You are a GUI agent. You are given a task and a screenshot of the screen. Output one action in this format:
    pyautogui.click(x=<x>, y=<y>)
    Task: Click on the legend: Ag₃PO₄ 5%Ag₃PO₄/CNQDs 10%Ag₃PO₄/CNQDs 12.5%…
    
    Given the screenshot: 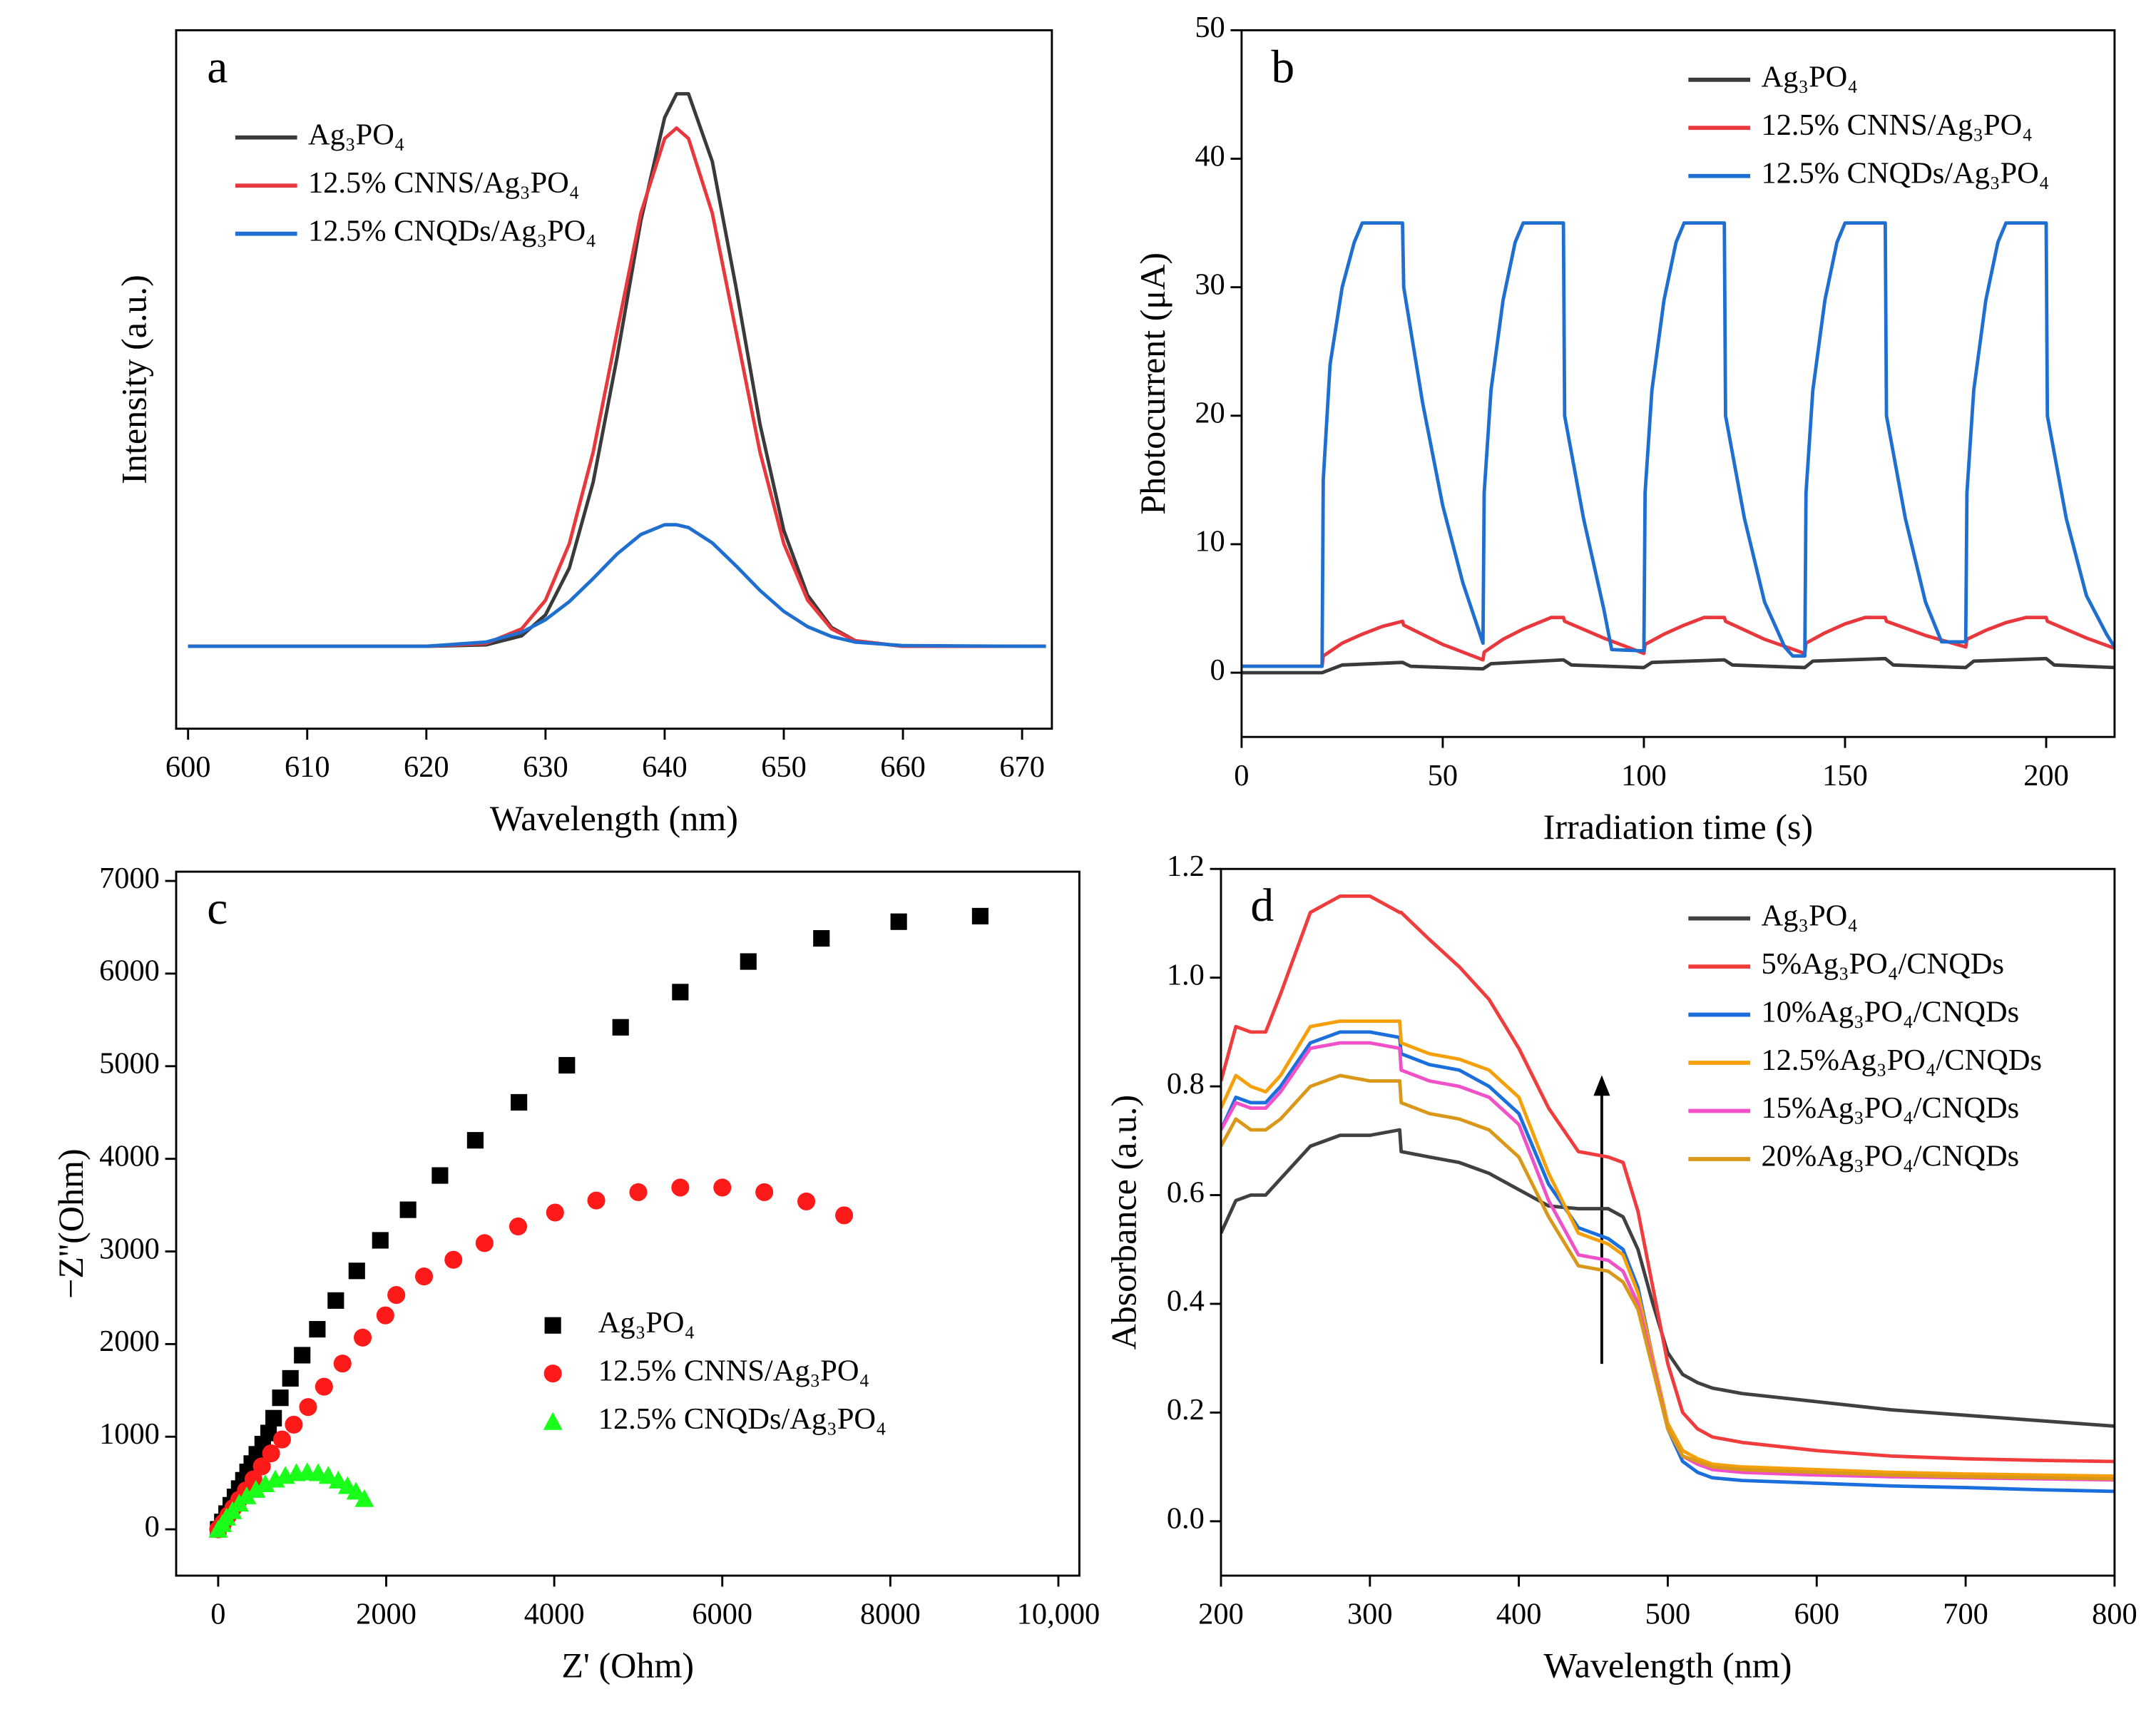 What is the action you would take?
    pyautogui.click(x=1865, y=1036)
    